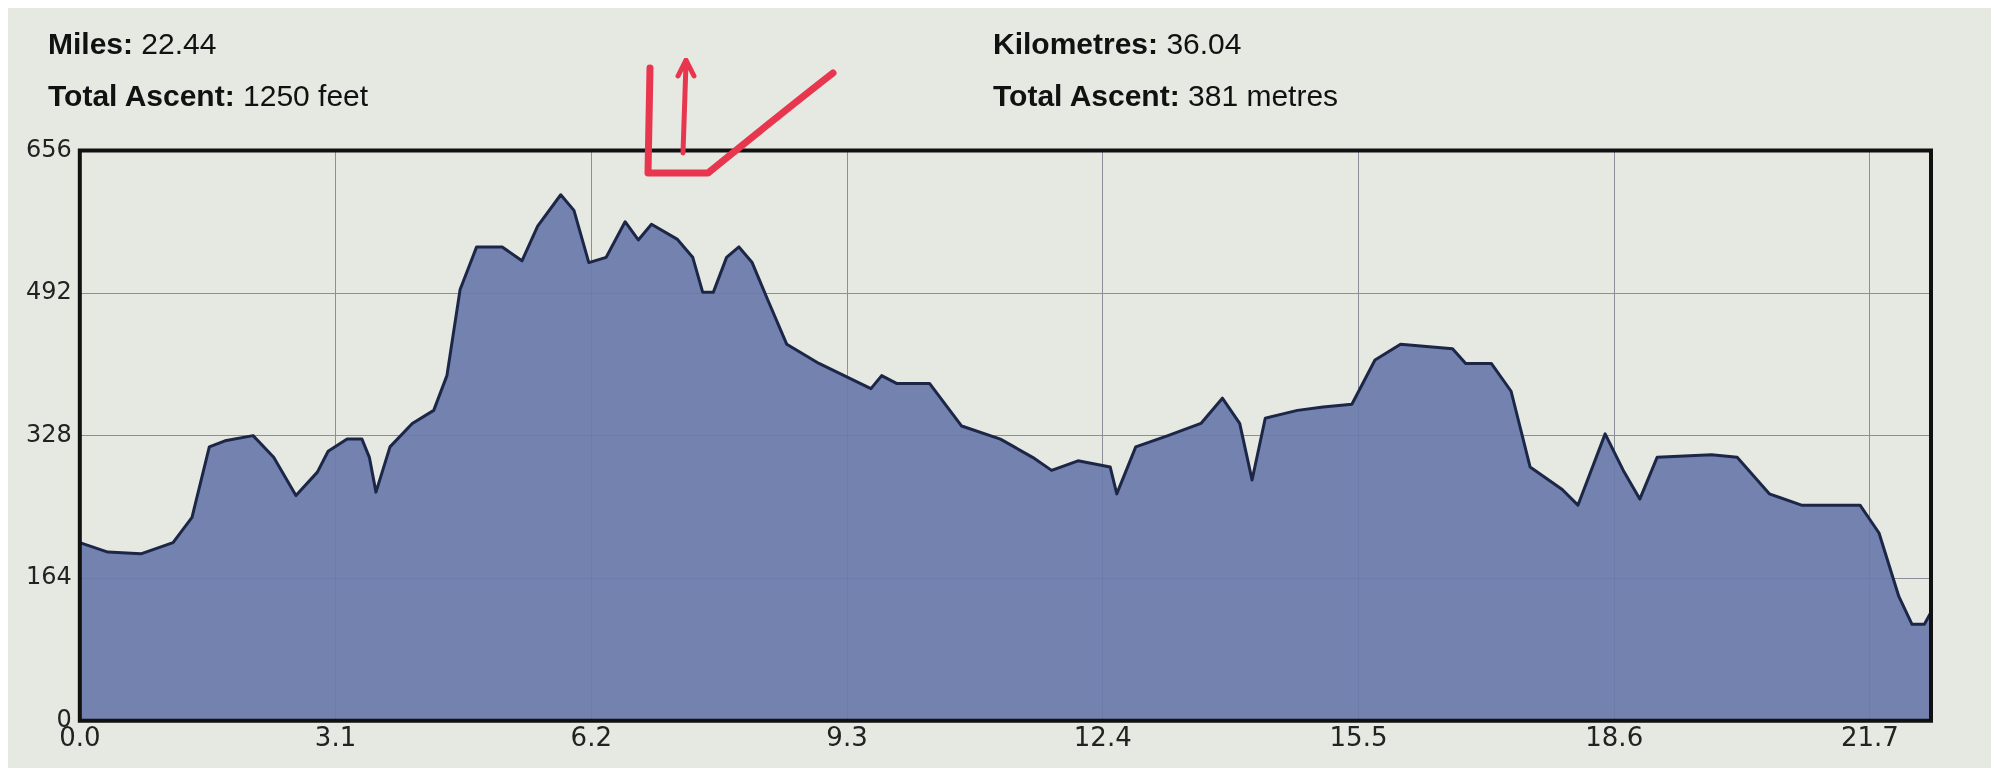 The image size is (1999, 780). What do you see at coordinates (1166, 95) in the screenshot?
I see `text: Total Ascent: 381 metres` at bounding box center [1166, 95].